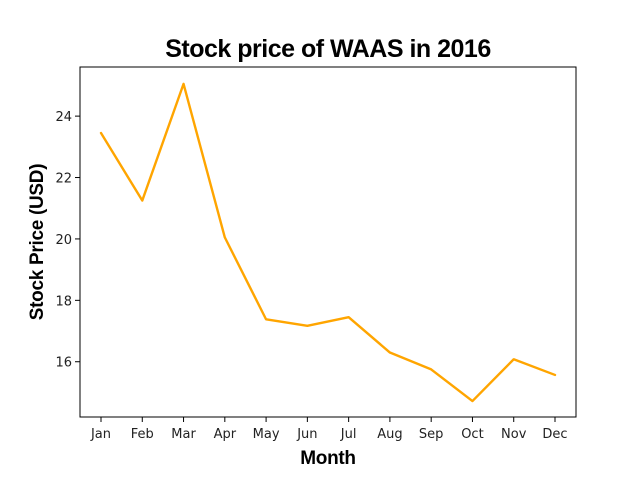  Describe the element at coordinates (142, 434) in the screenshot. I see `x-tick-label: Feb` at that location.